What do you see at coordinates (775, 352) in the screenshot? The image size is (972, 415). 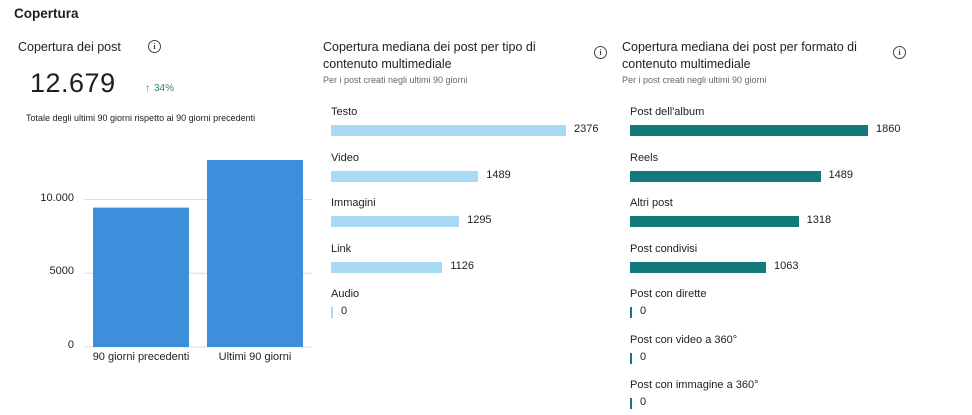 I see `bar-row: Post con video a 360° 0` at bounding box center [775, 352].